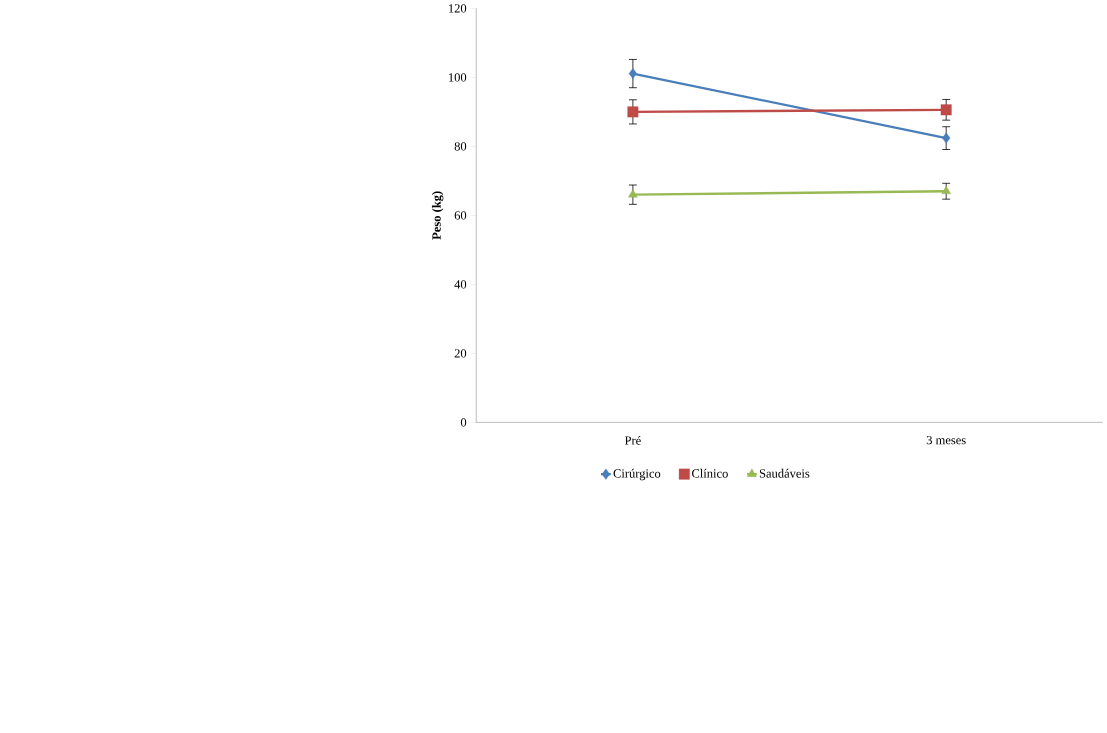  Describe the element at coordinates (632, 440) in the screenshot. I see `x-tick-label: Pré` at that location.